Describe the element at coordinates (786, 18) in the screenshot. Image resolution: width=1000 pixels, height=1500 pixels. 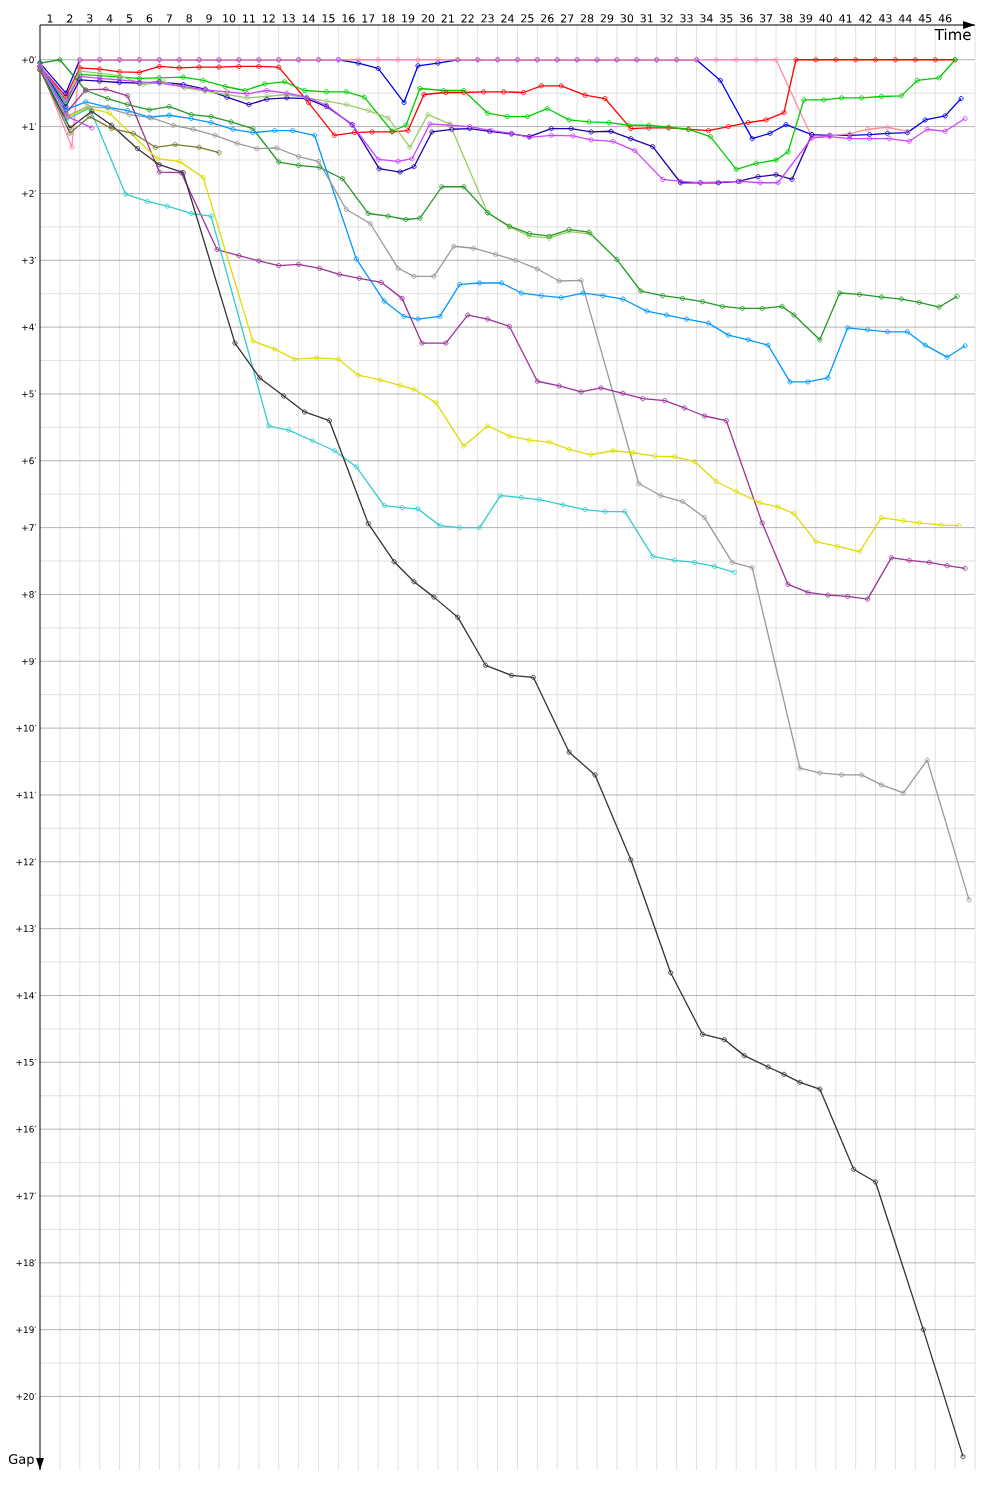
I see `x-tick-label: 38` at that location.